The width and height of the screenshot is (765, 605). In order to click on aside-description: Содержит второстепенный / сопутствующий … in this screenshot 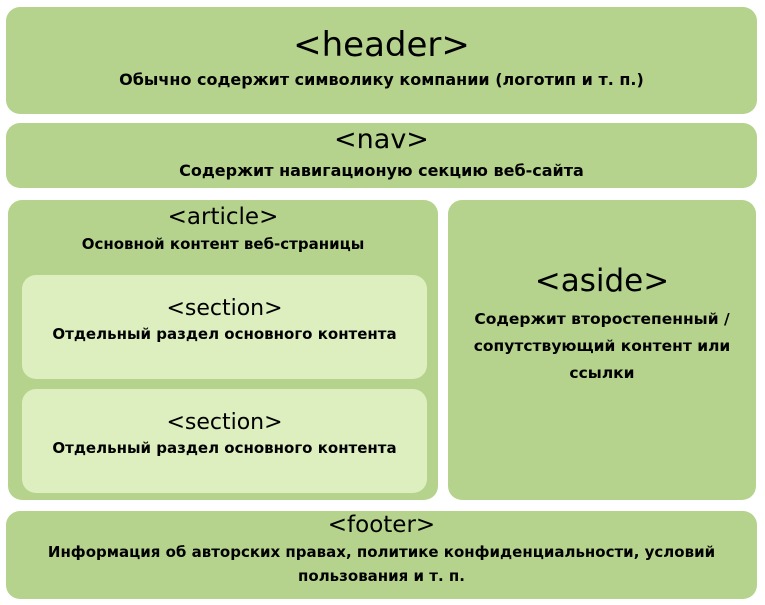, I will do `click(602, 346)`.